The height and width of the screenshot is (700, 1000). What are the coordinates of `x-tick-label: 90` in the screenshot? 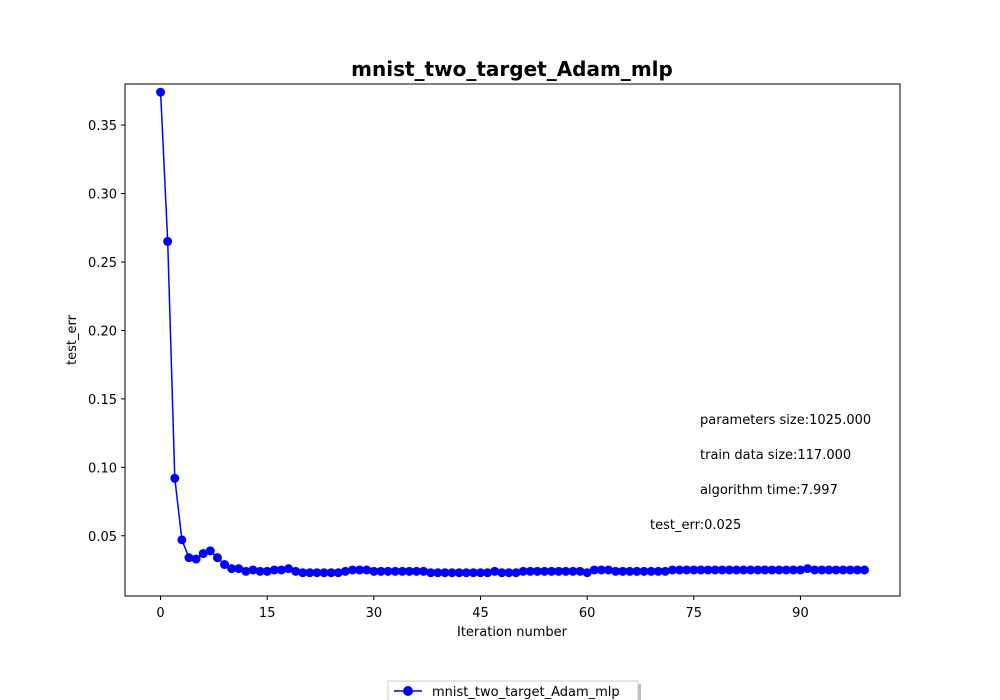 It's located at (800, 613).